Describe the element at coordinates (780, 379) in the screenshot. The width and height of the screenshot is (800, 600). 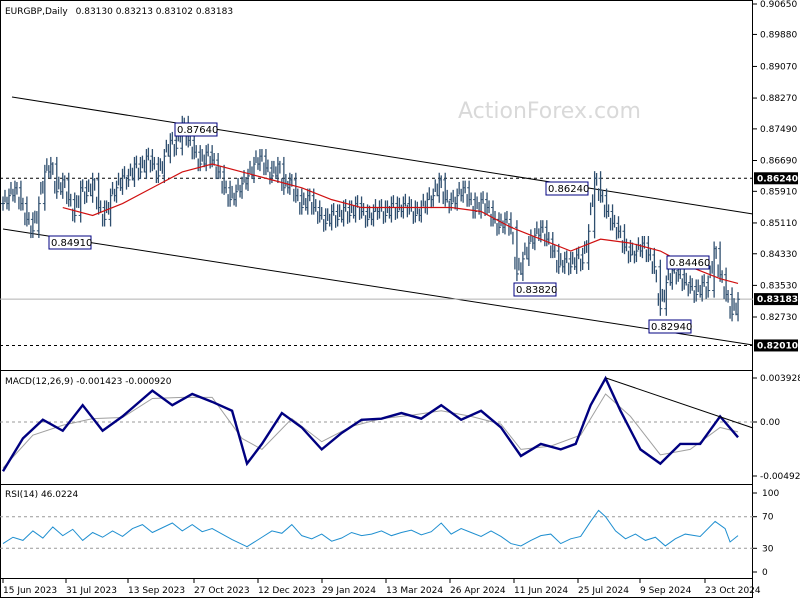
I see `macd-y-tick-label: 0.003928` at that location.